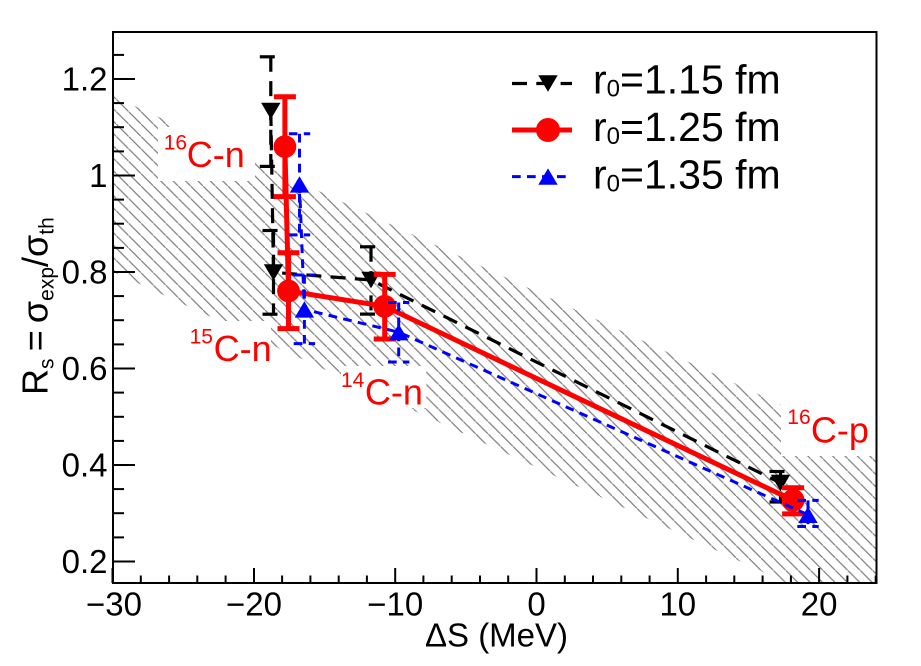  What do you see at coordinates (840, 430) in the screenshot?
I see `svg-text: C-p` at bounding box center [840, 430].